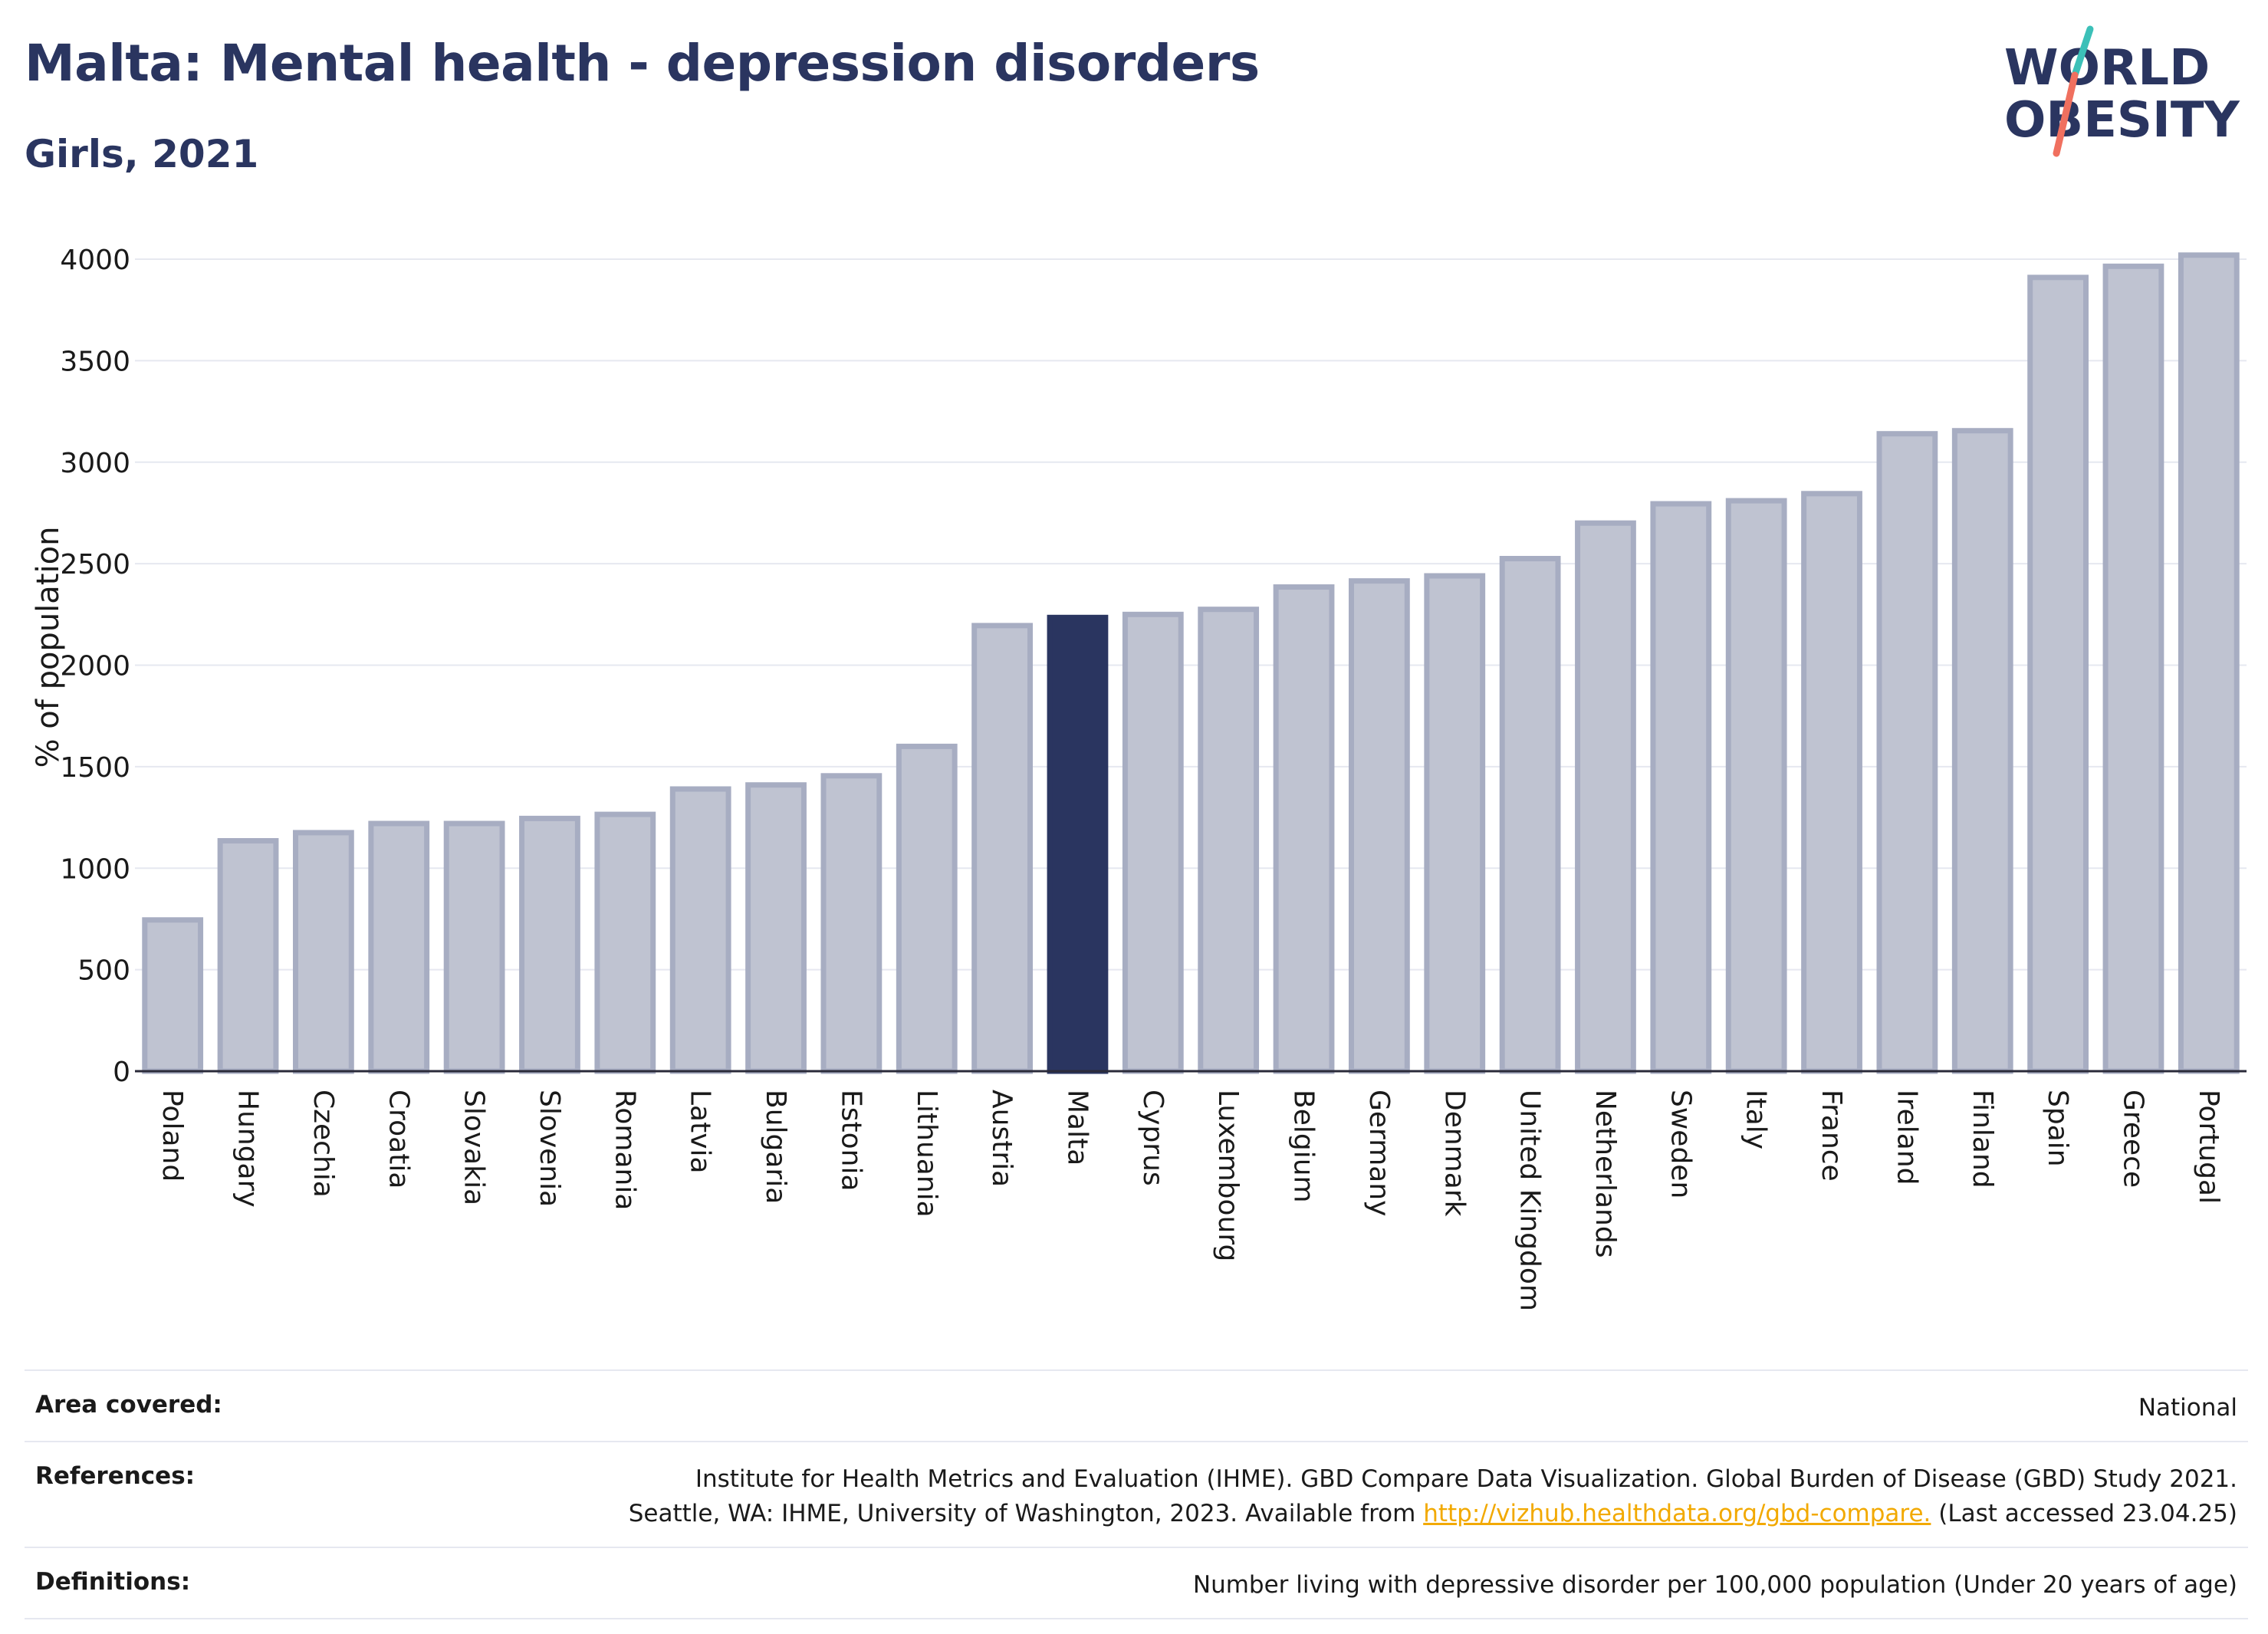  I want to click on x-tick-label: Bulgaria, so click(775, 1147).